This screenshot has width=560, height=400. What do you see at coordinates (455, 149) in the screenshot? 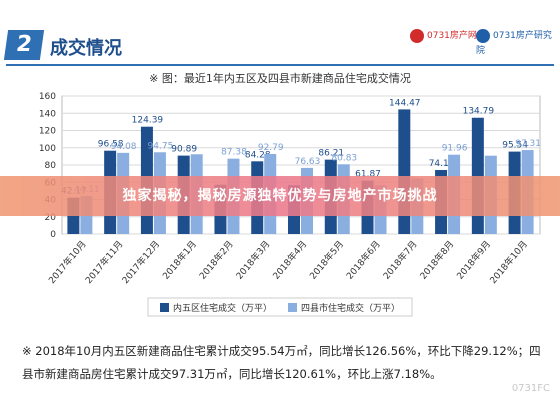
I see `data-label: 91.96` at bounding box center [455, 149].